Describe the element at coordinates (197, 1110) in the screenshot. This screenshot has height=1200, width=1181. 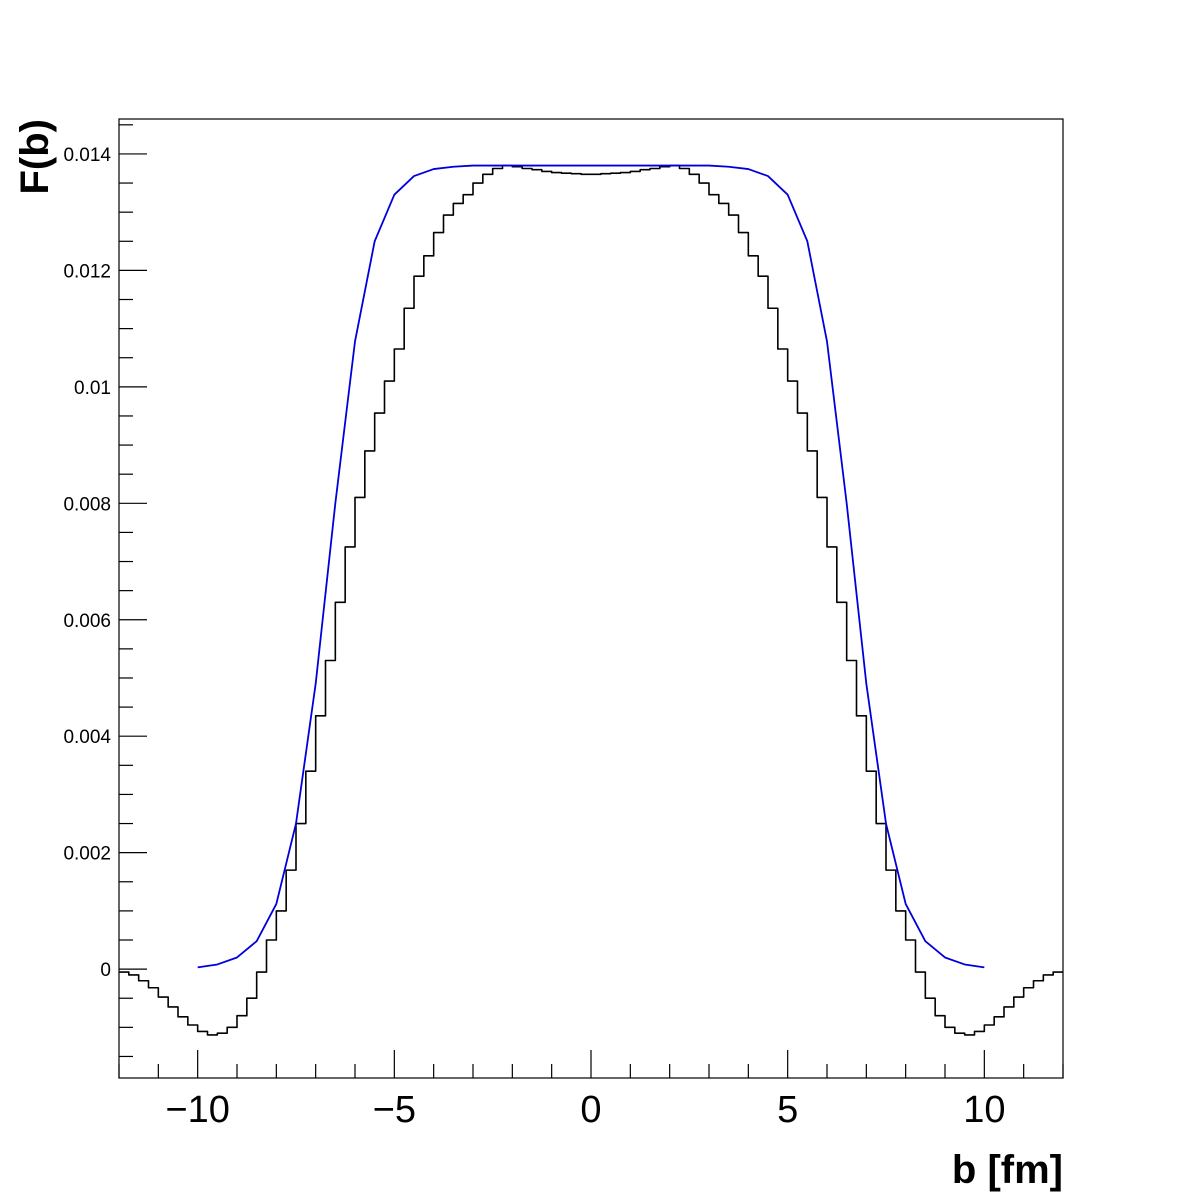
I see `x-tick-label: −10` at that location.